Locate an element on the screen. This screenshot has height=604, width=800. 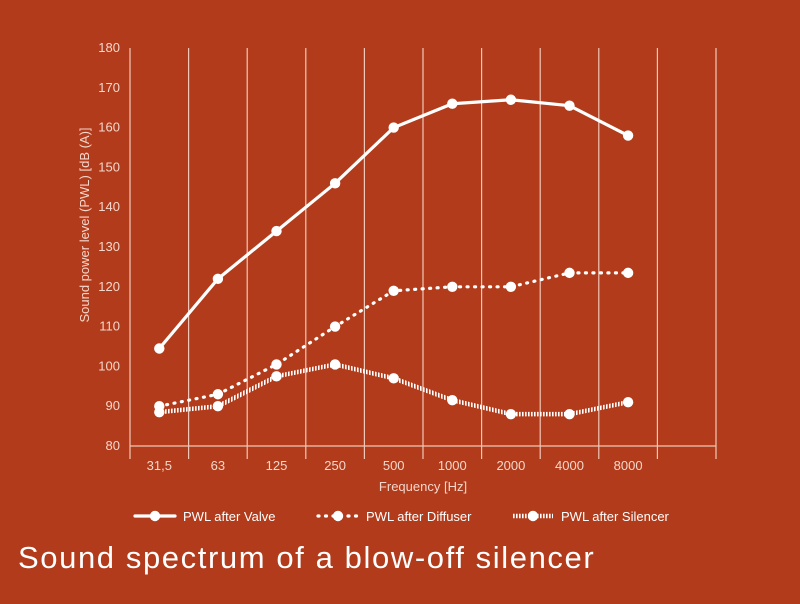
x-tick-label: 63 is located at coordinates (218, 465).